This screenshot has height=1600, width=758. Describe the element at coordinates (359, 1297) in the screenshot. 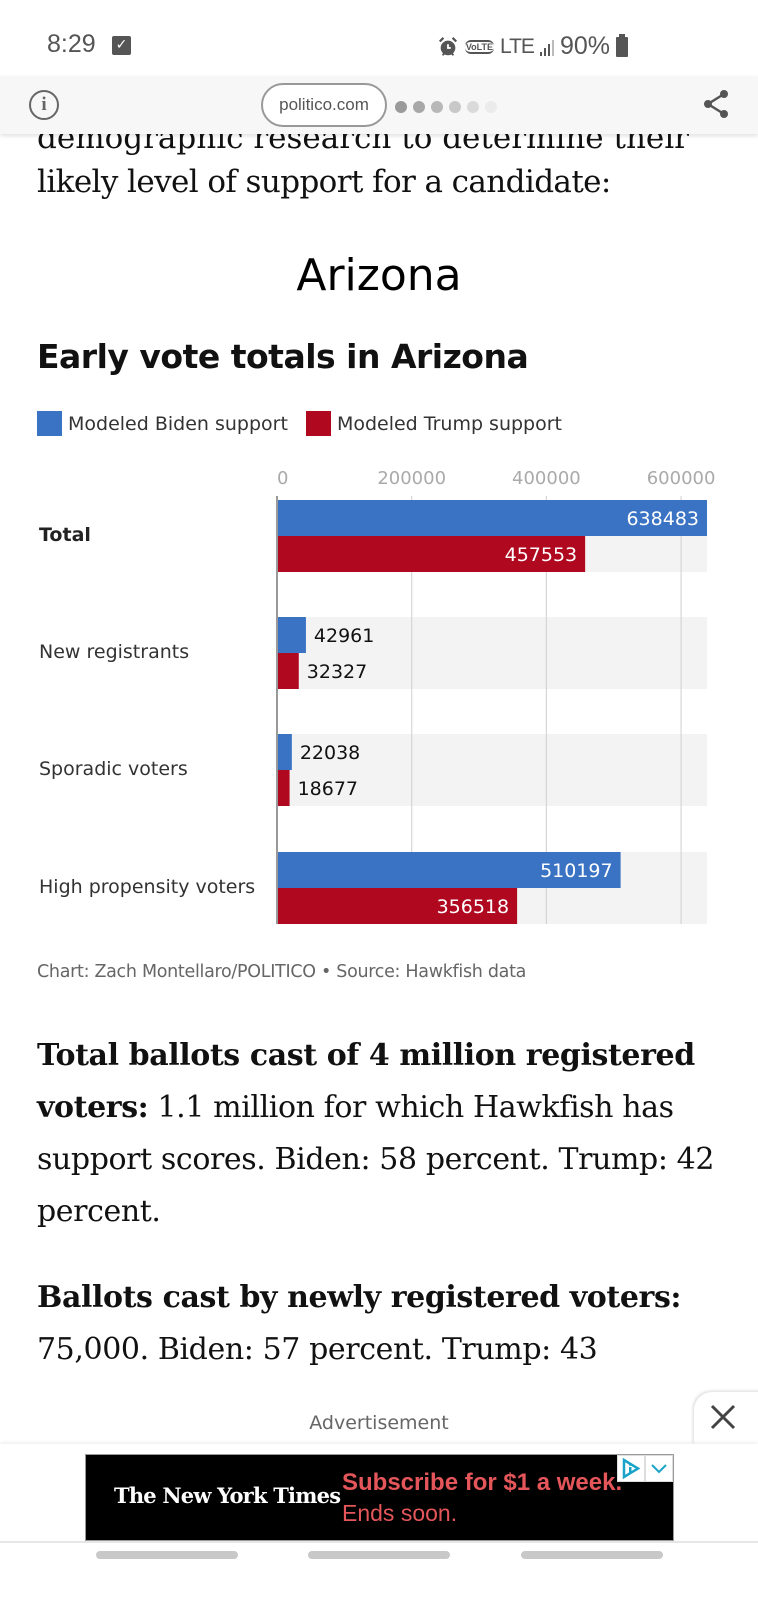

I see `paragraph-lead: Ballots cast by newly registered voters:` at that location.